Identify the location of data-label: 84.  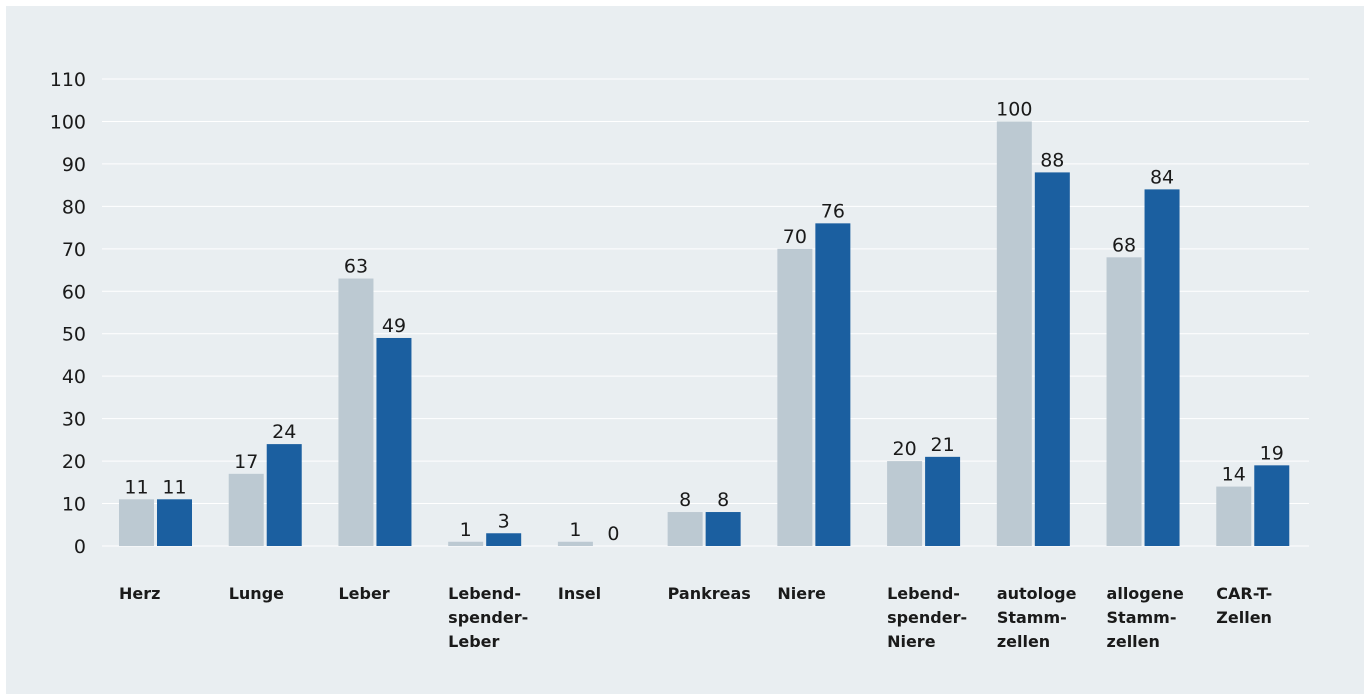
(1162, 177).